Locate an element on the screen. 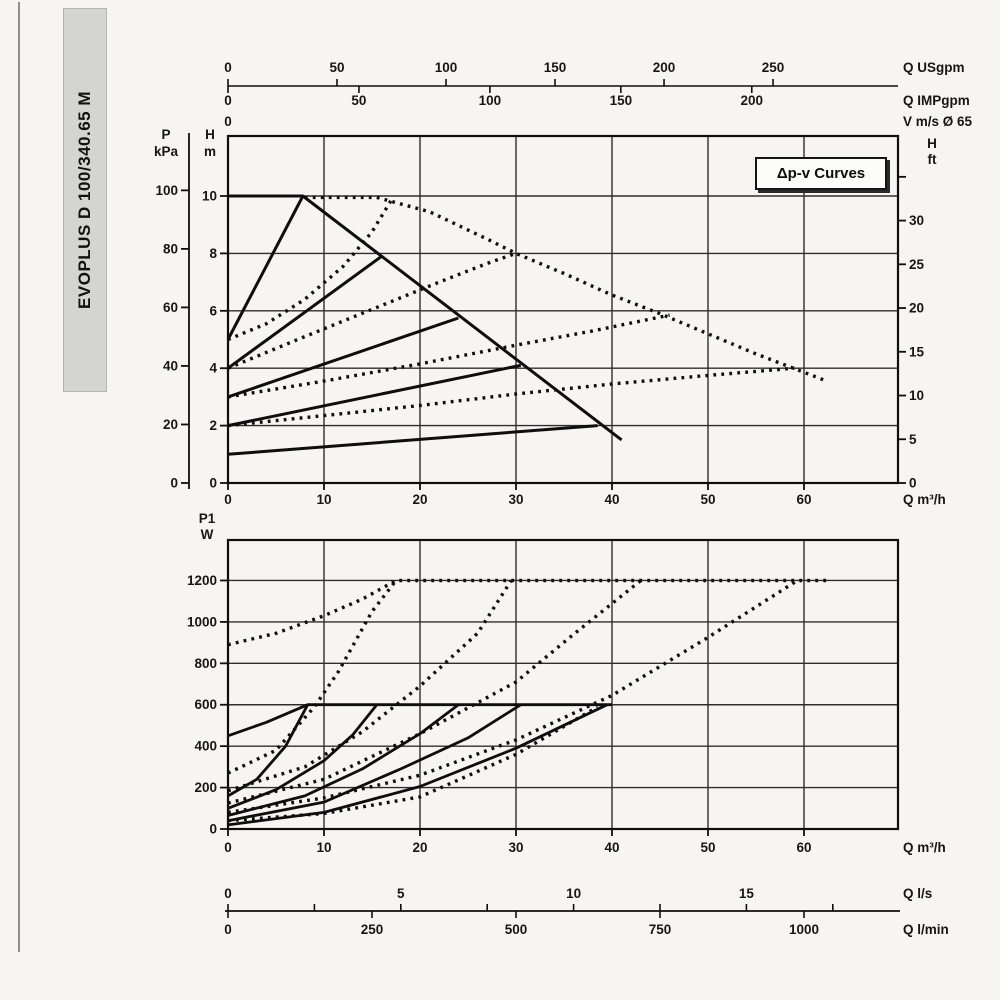 This screenshot has height=1000, width=1000. head-ft-tick-label: 25 is located at coordinates (917, 264).